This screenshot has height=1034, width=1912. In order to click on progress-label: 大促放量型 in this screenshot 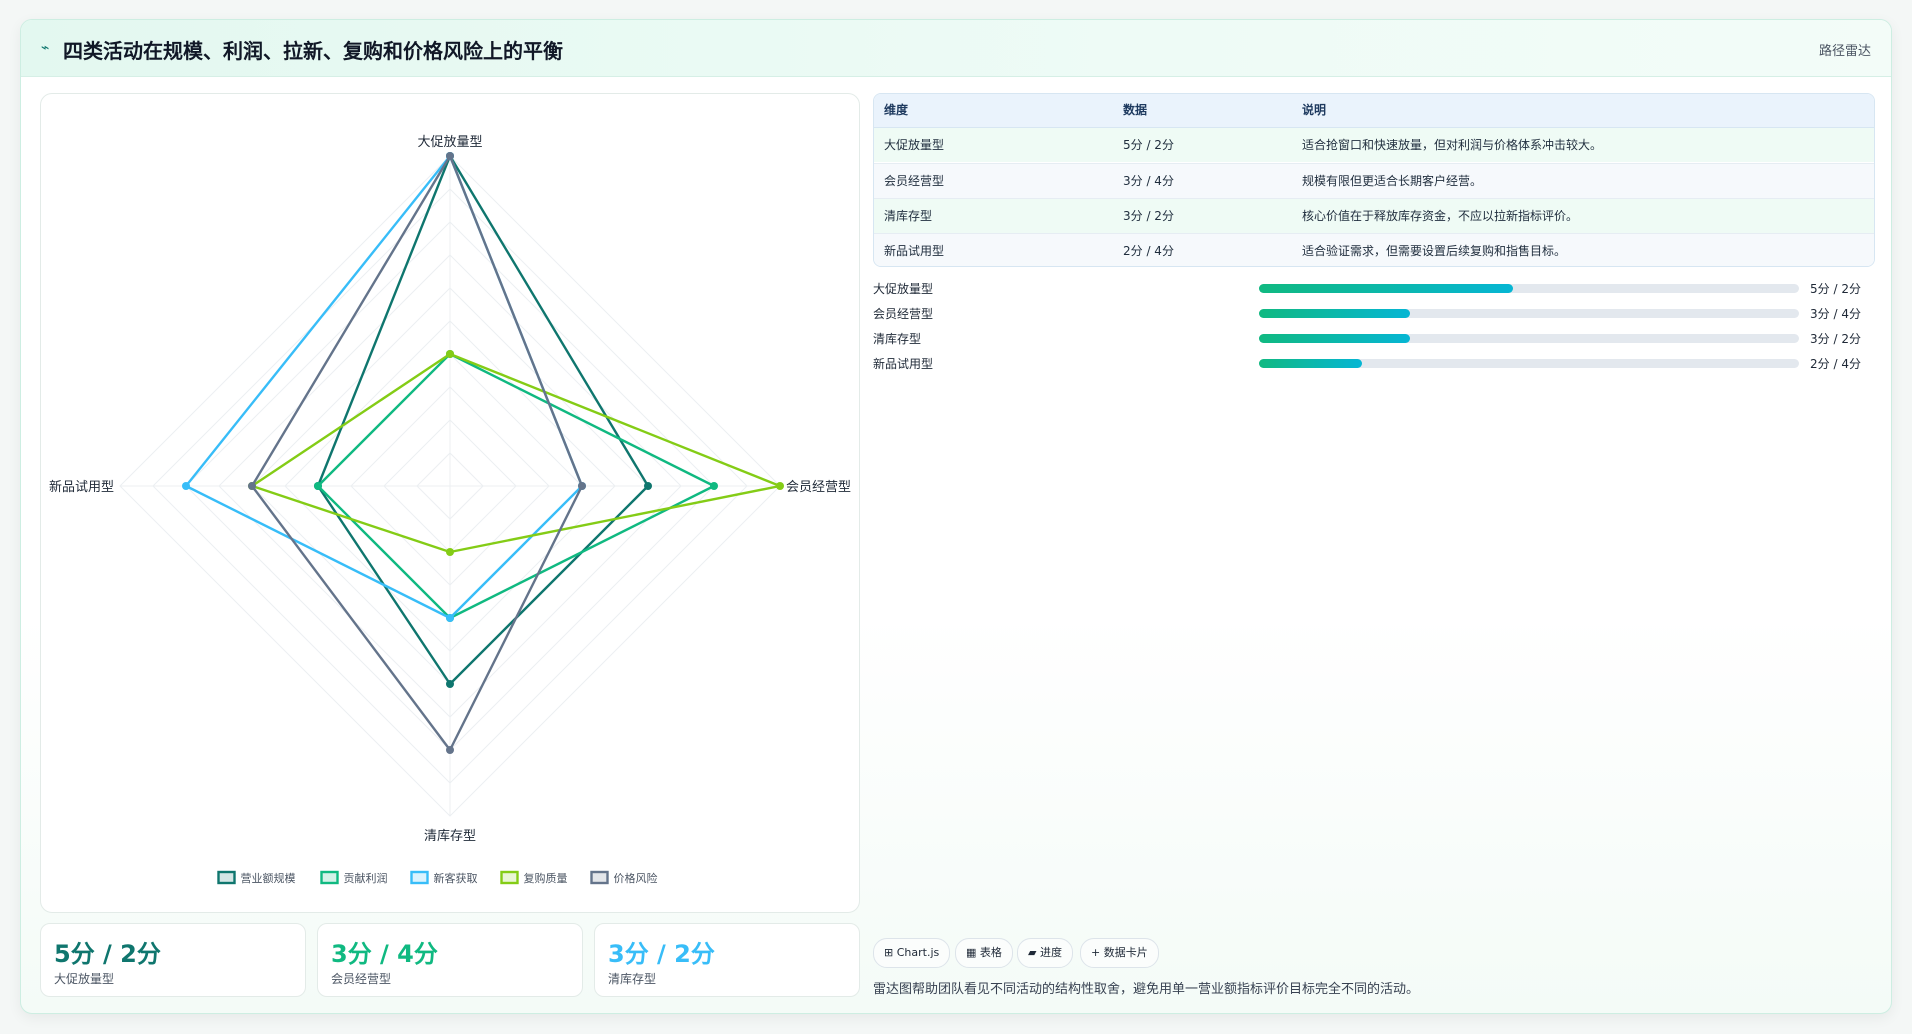, I will do `click(903, 289)`.